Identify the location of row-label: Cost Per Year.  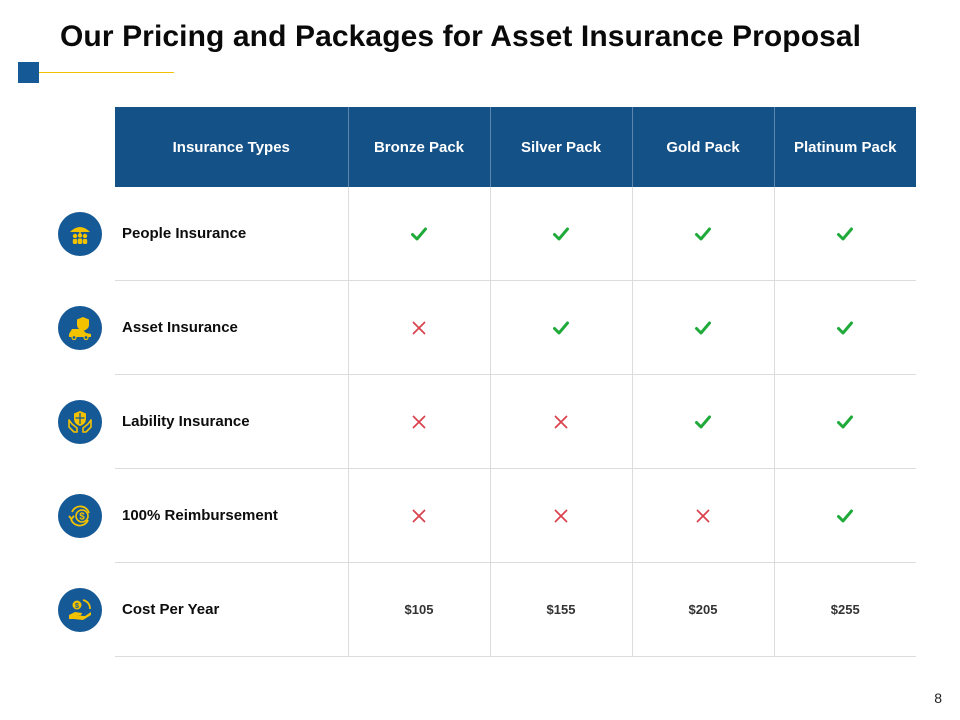
(232, 609).